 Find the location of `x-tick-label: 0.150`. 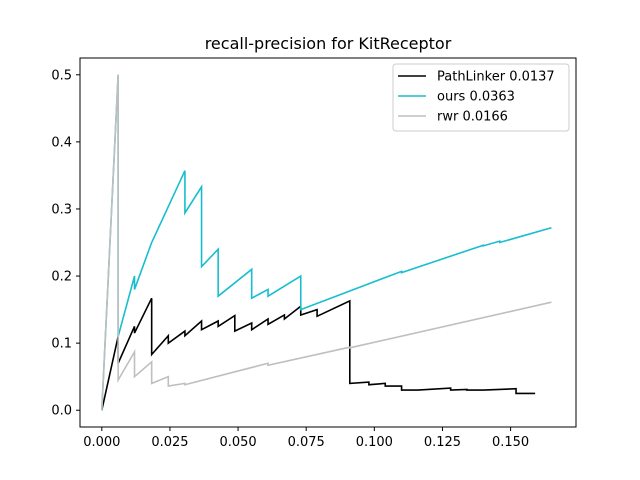

x-tick-label: 0.150 is located at coordinates (510, 442).